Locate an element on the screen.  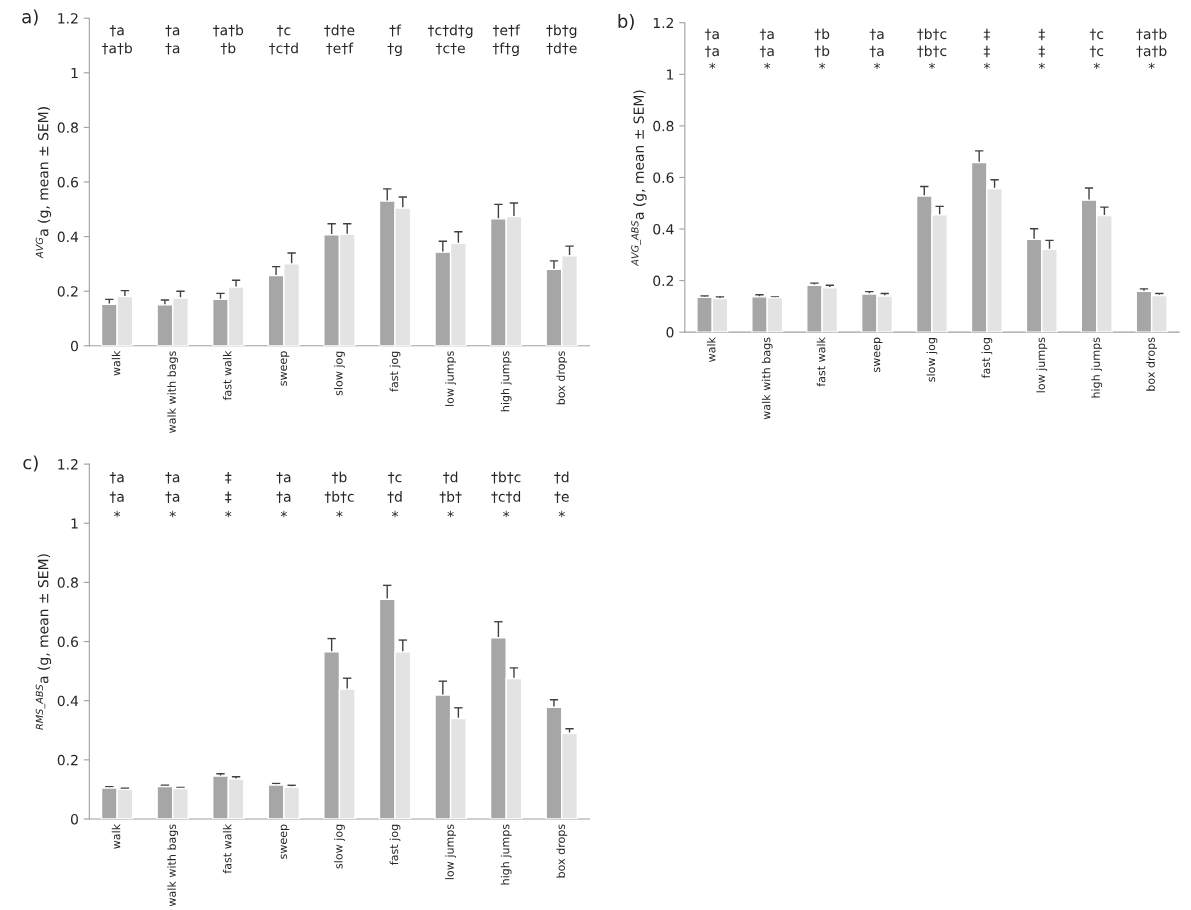
y-axis-title: $^{AVG}$a (g, mean ± SEM) is located at coordinates (43, 183).